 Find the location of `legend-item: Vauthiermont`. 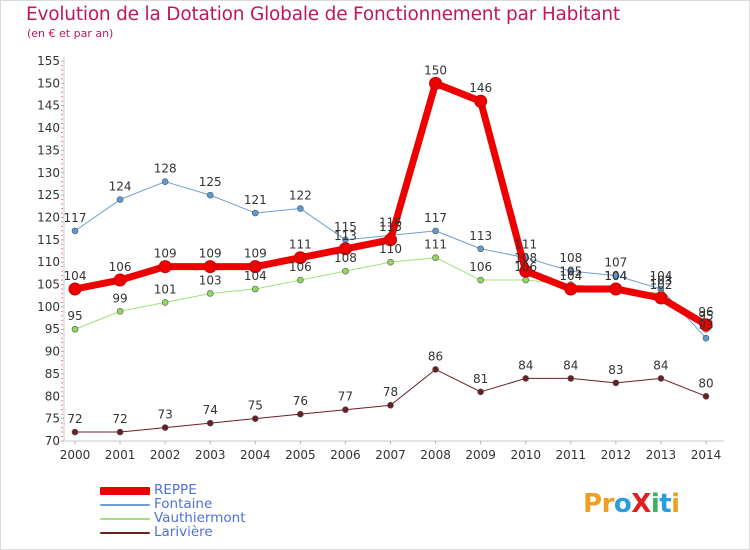

legend-item: Vauthiermont is located at coordinates (210, 519).